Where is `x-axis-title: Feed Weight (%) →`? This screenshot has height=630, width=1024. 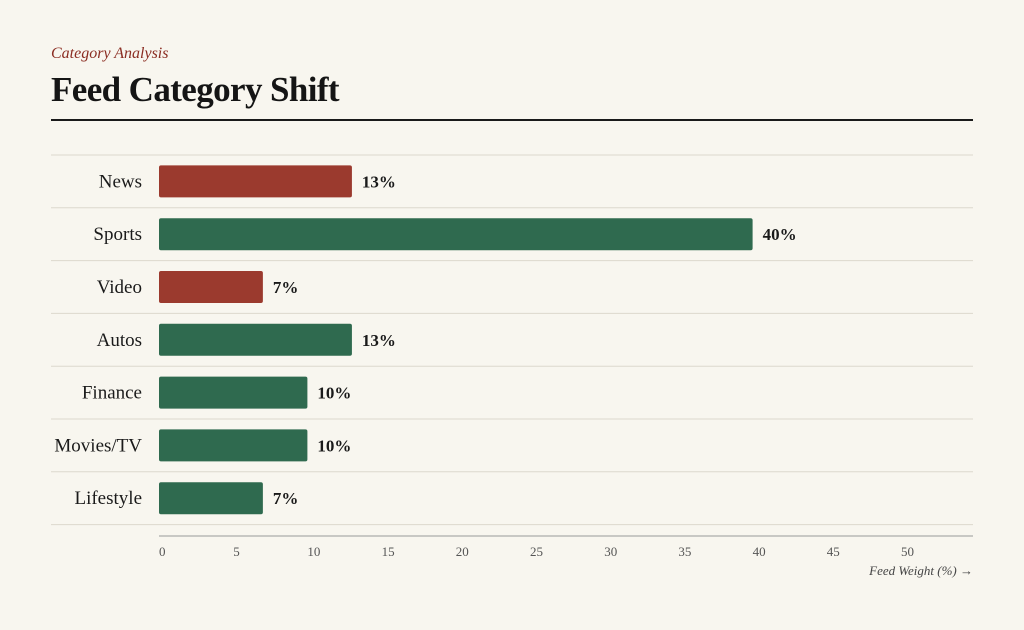
x-axis-title: Feed Weight (%) → is located at coordinates (920, 570).